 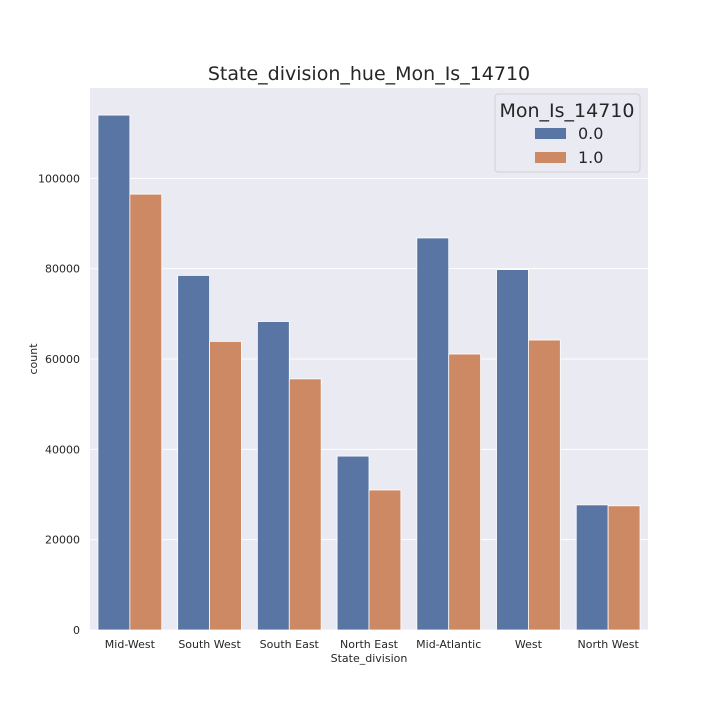 What do you see at coordinates (76, 630) in the screenshot?
I see `y-tick-label-0: 0` at bounding box center [76, 630].